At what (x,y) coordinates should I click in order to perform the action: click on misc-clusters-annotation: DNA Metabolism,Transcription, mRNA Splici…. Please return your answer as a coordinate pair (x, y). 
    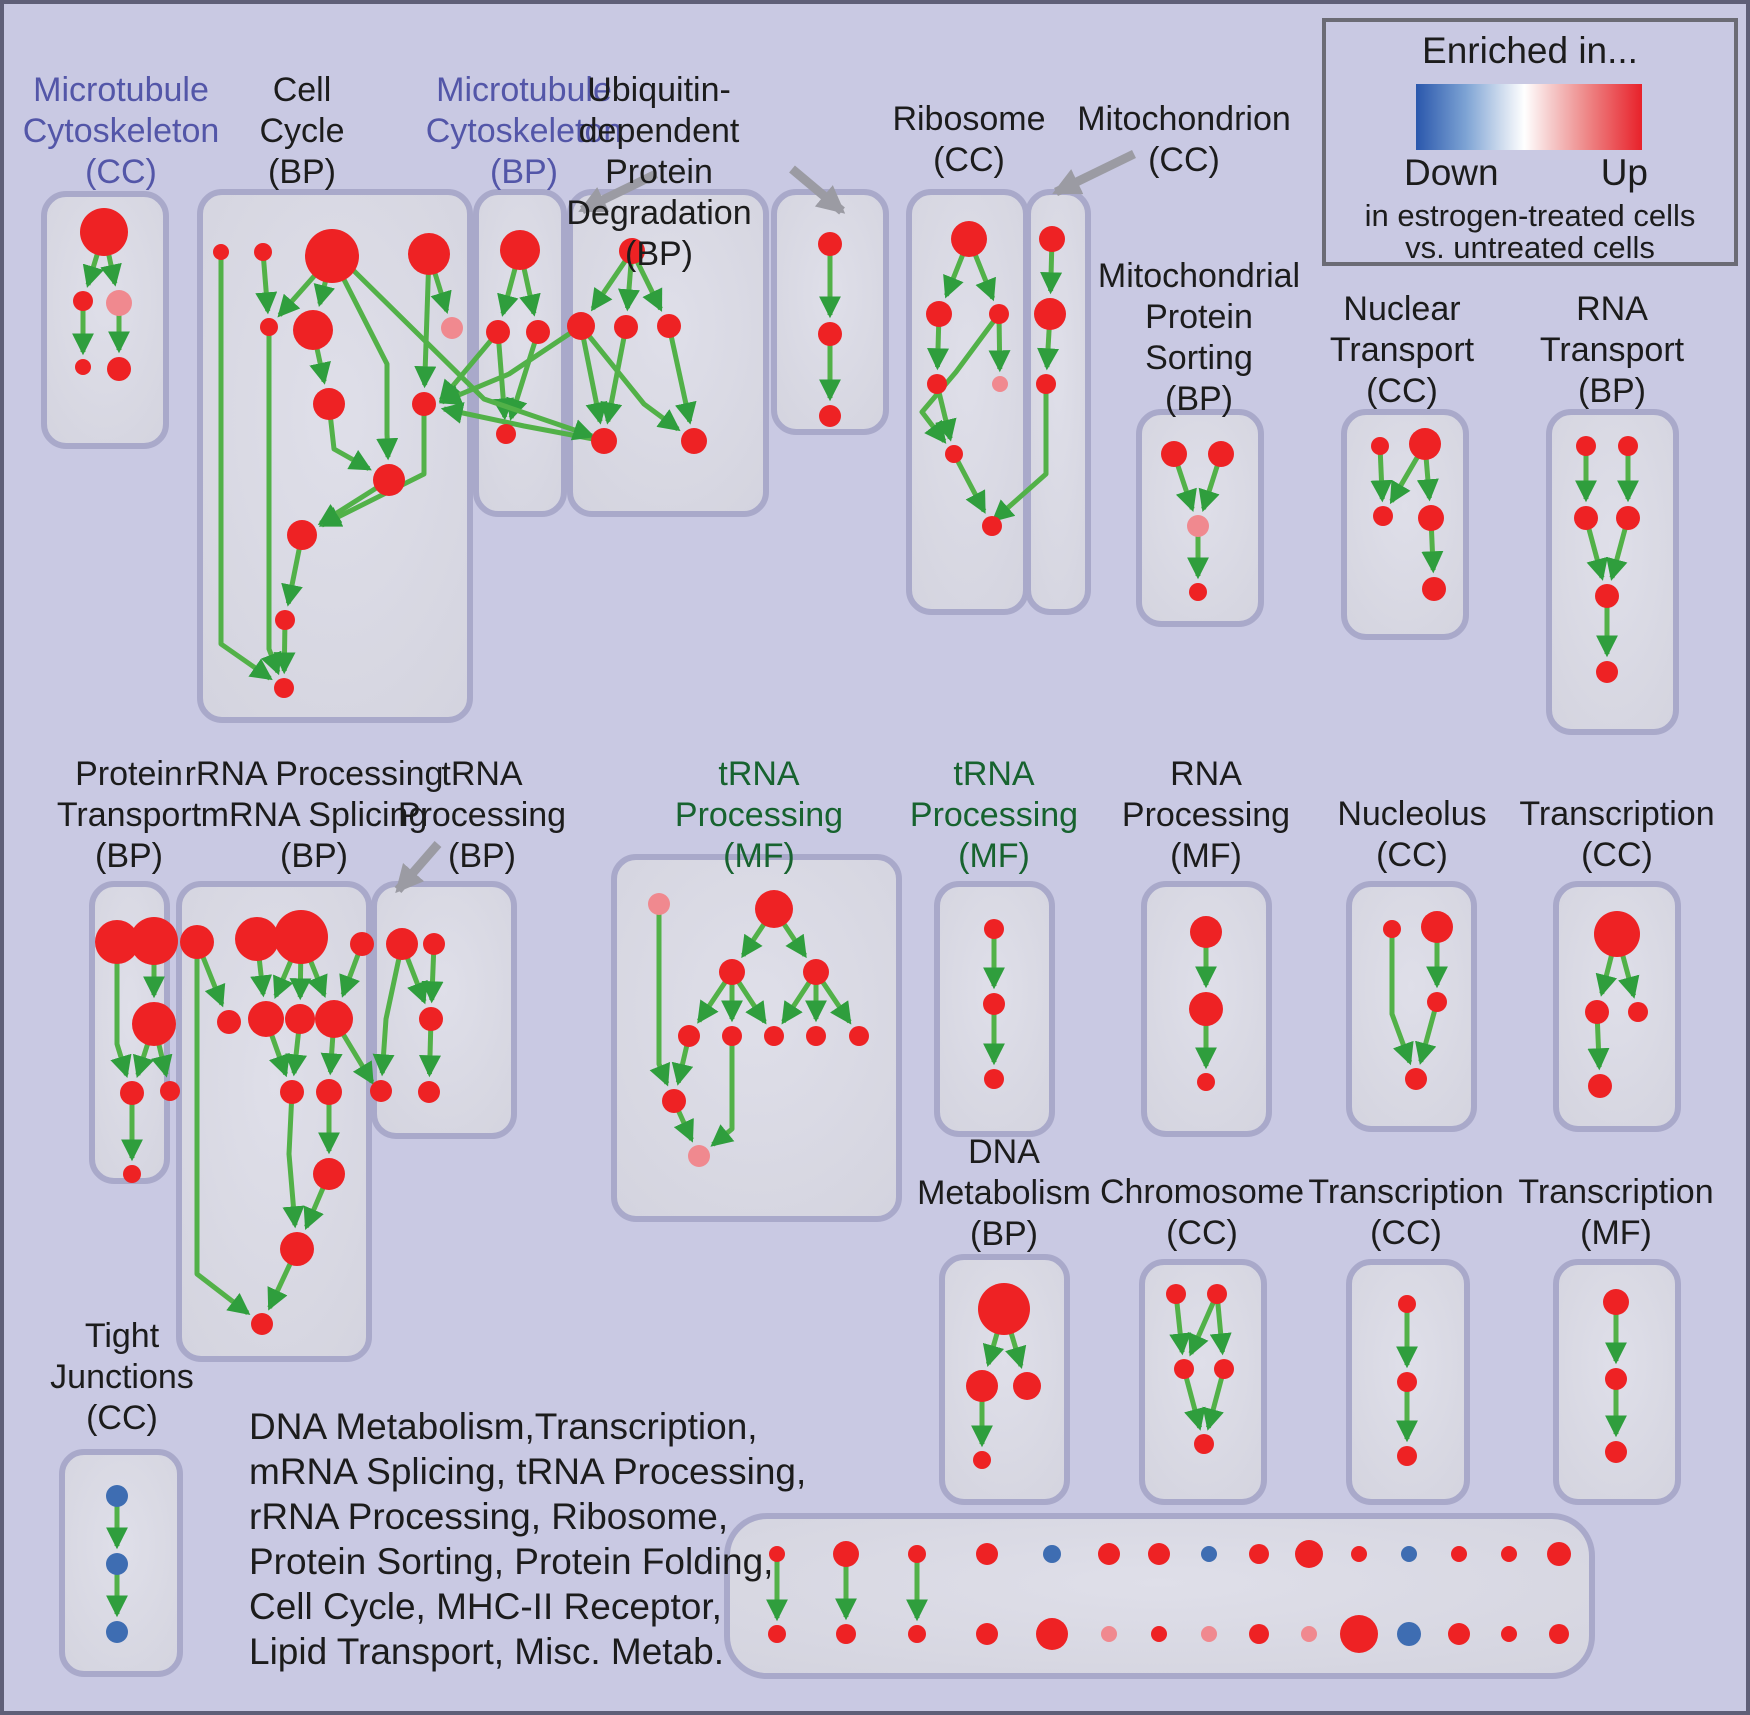
    Looking at the image, I should click on (527, 1539).